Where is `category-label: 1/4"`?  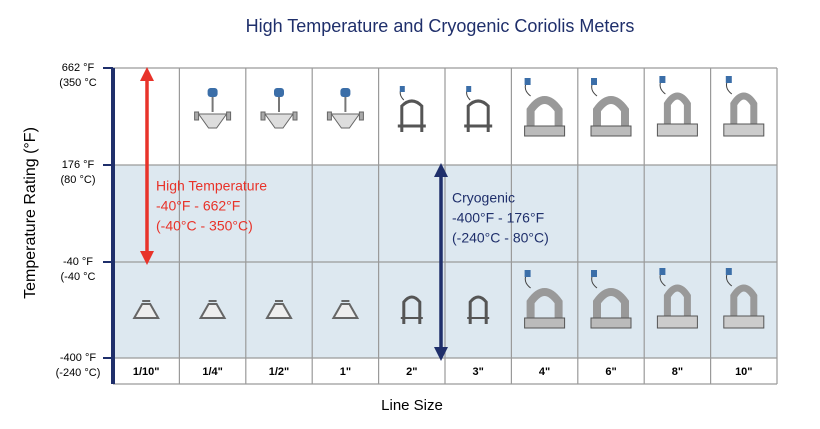
category-label: 1/4" is located at coordinates (212, 372).